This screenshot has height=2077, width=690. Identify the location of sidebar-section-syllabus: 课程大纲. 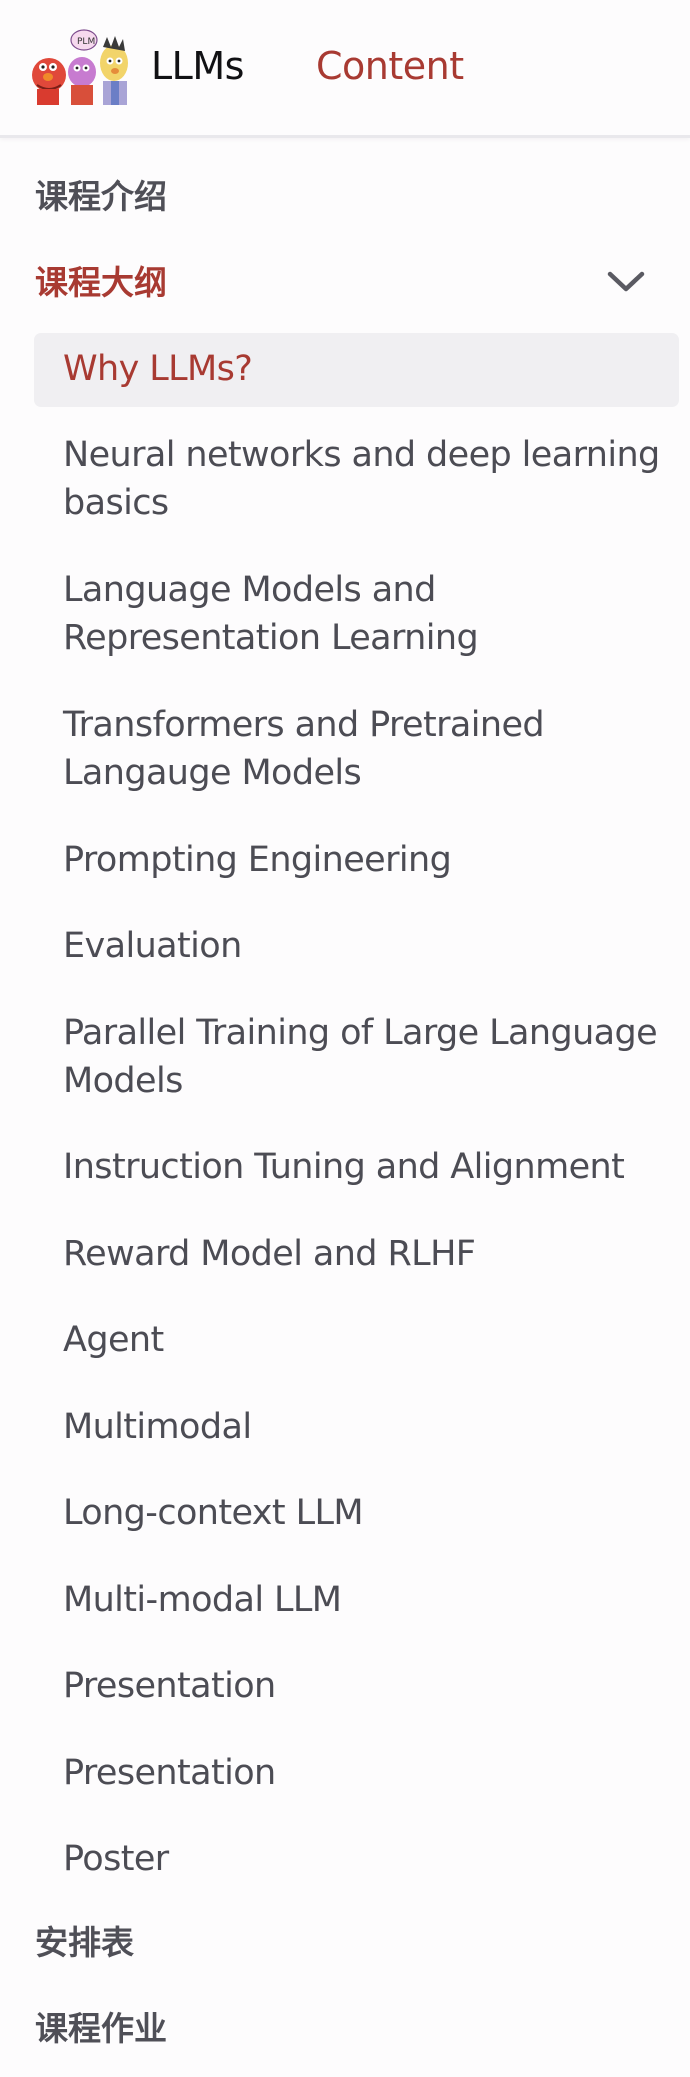
(101, 282).